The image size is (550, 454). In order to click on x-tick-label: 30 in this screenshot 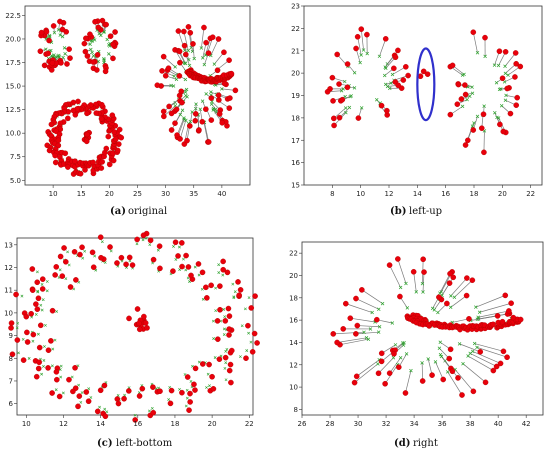, I will do `click(165, 194)`.